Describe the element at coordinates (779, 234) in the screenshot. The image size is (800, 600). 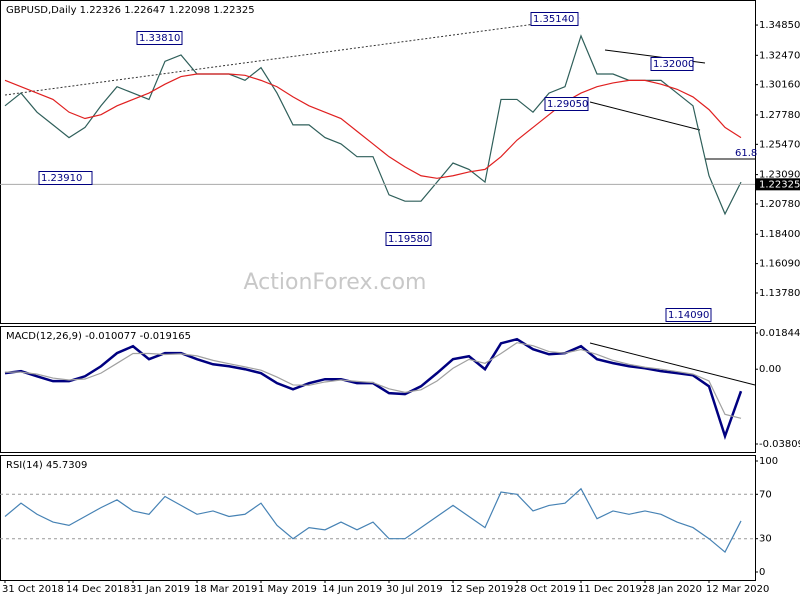
I see `y-tick-label: 1.18400` at that location.